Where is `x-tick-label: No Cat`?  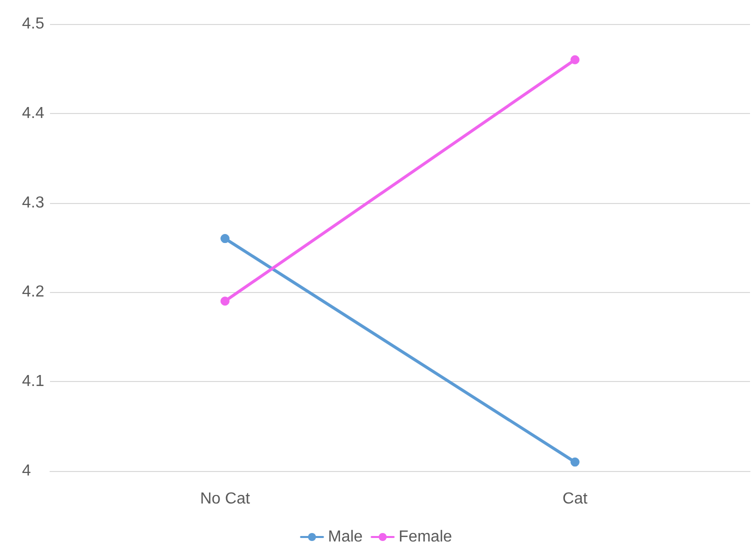
x-tick-label: No Cat is located at coordinates (225, 499).